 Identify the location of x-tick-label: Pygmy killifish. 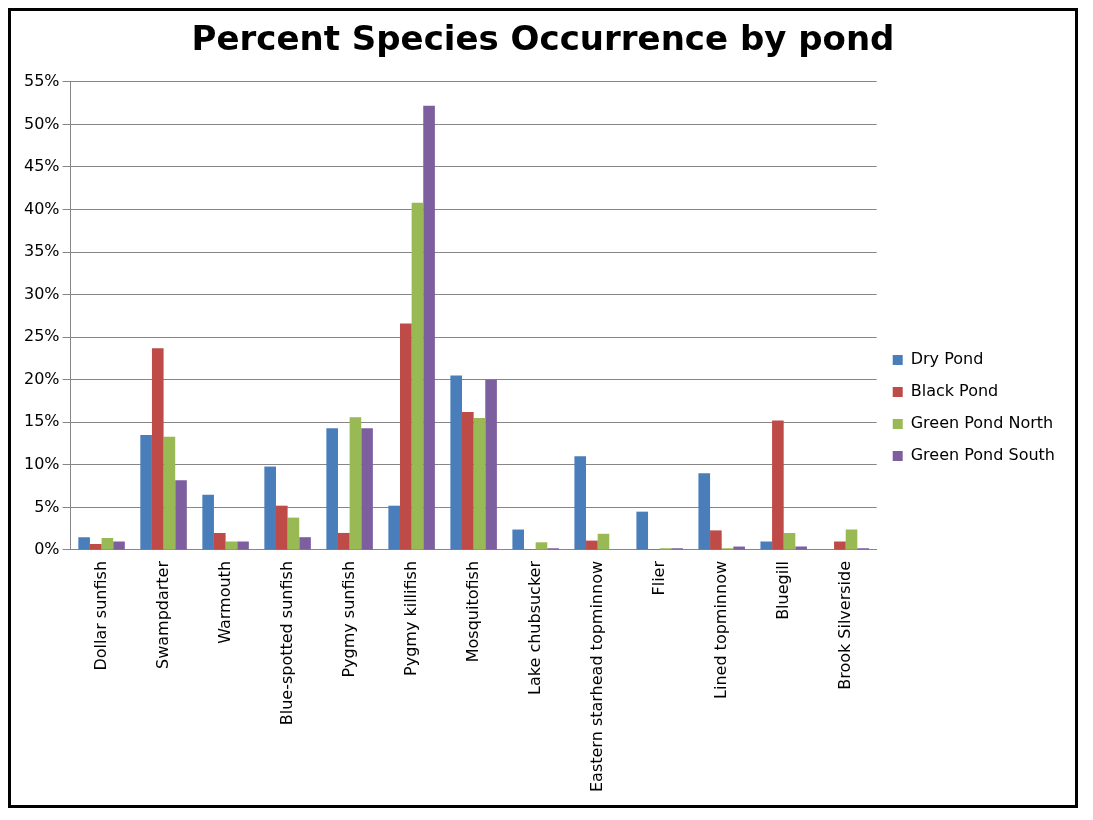
(410, 618).